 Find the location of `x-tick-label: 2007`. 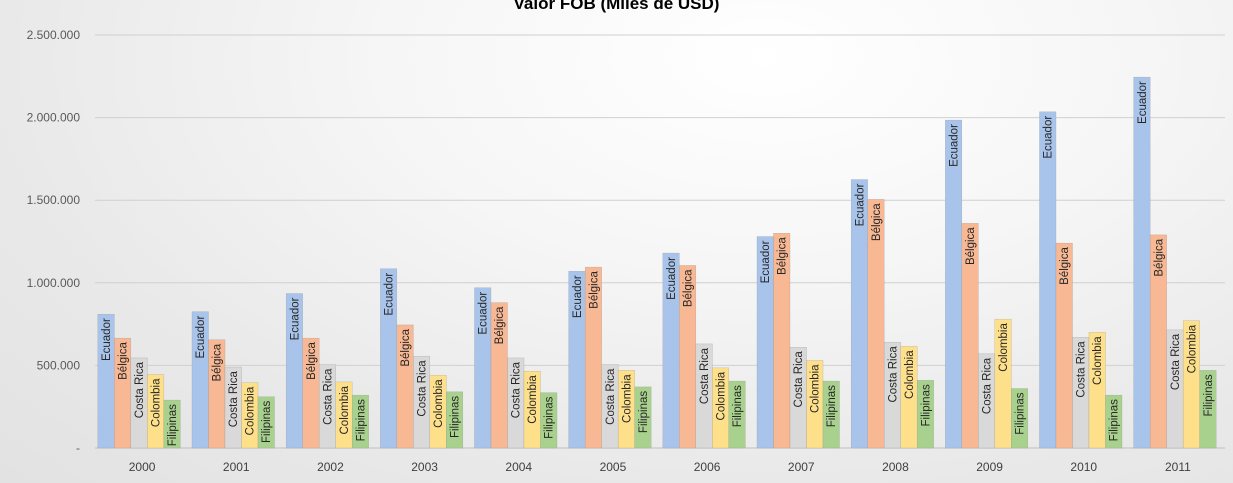

x-tick-label: 2007 is located at coordinates (801, 467).